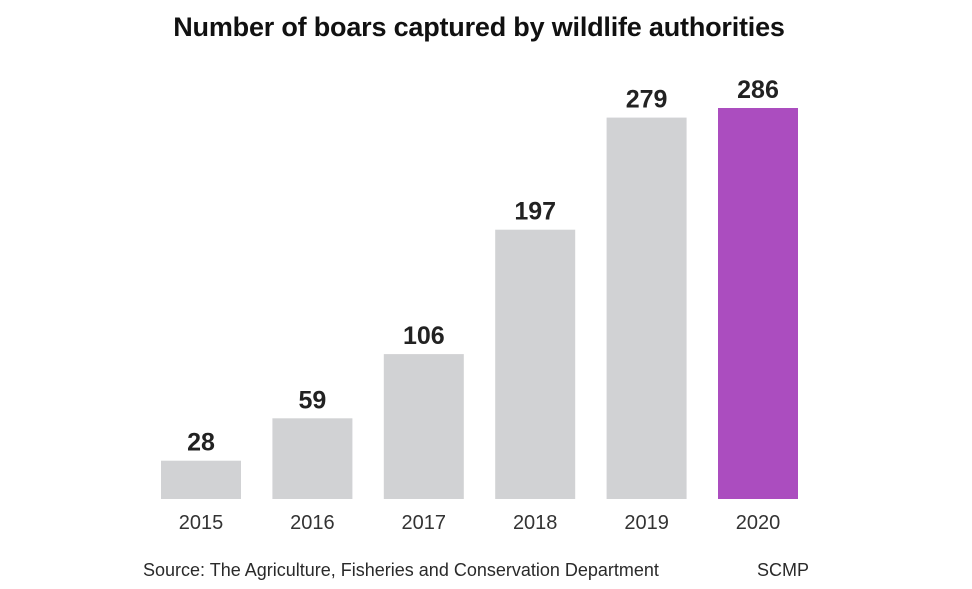 Image resolution: width=972 pixels, height=589 pixels. What do you see at coordinates (424, 523) in the screenshot?
I see `x-tick-label-2017: 2017` at bounding box center [424, 523].